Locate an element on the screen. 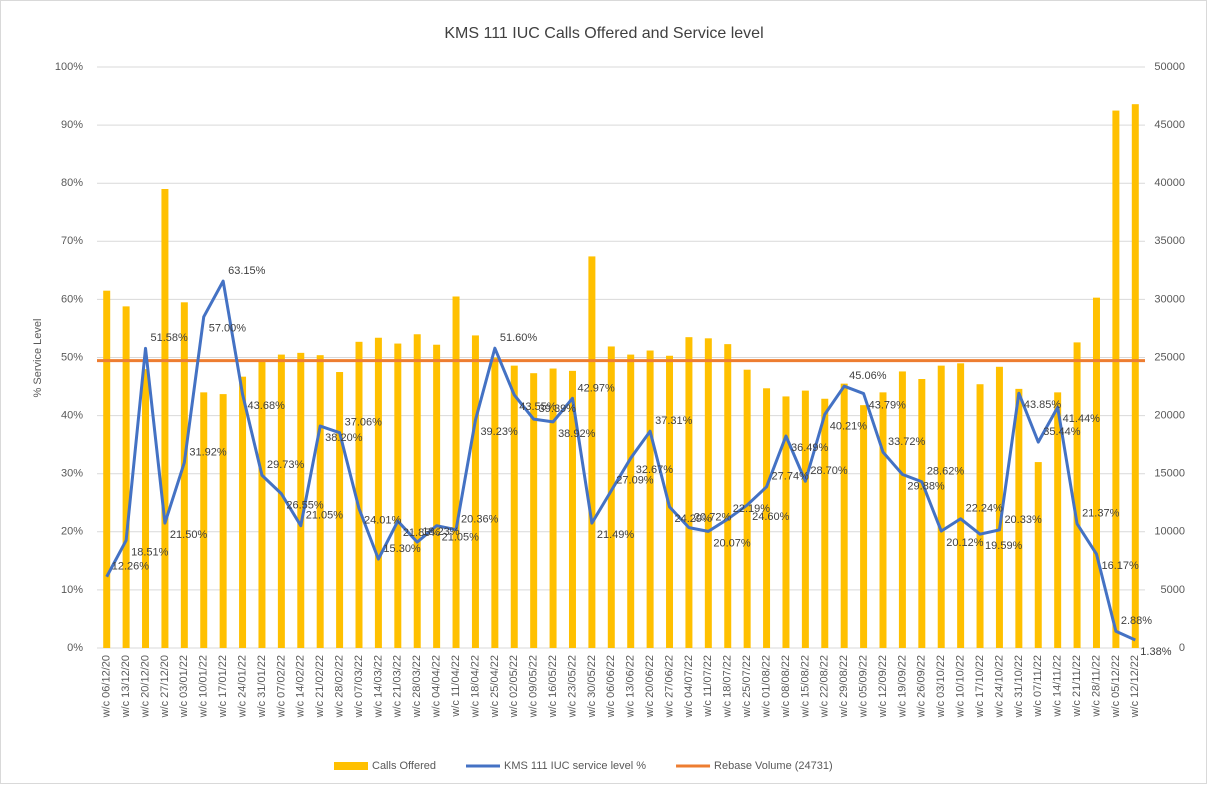 Image resolution: width=1208 pixels, height=785 pixels. x-tick-label: w/c 07/03/22 is located at coordinates (359, 686).